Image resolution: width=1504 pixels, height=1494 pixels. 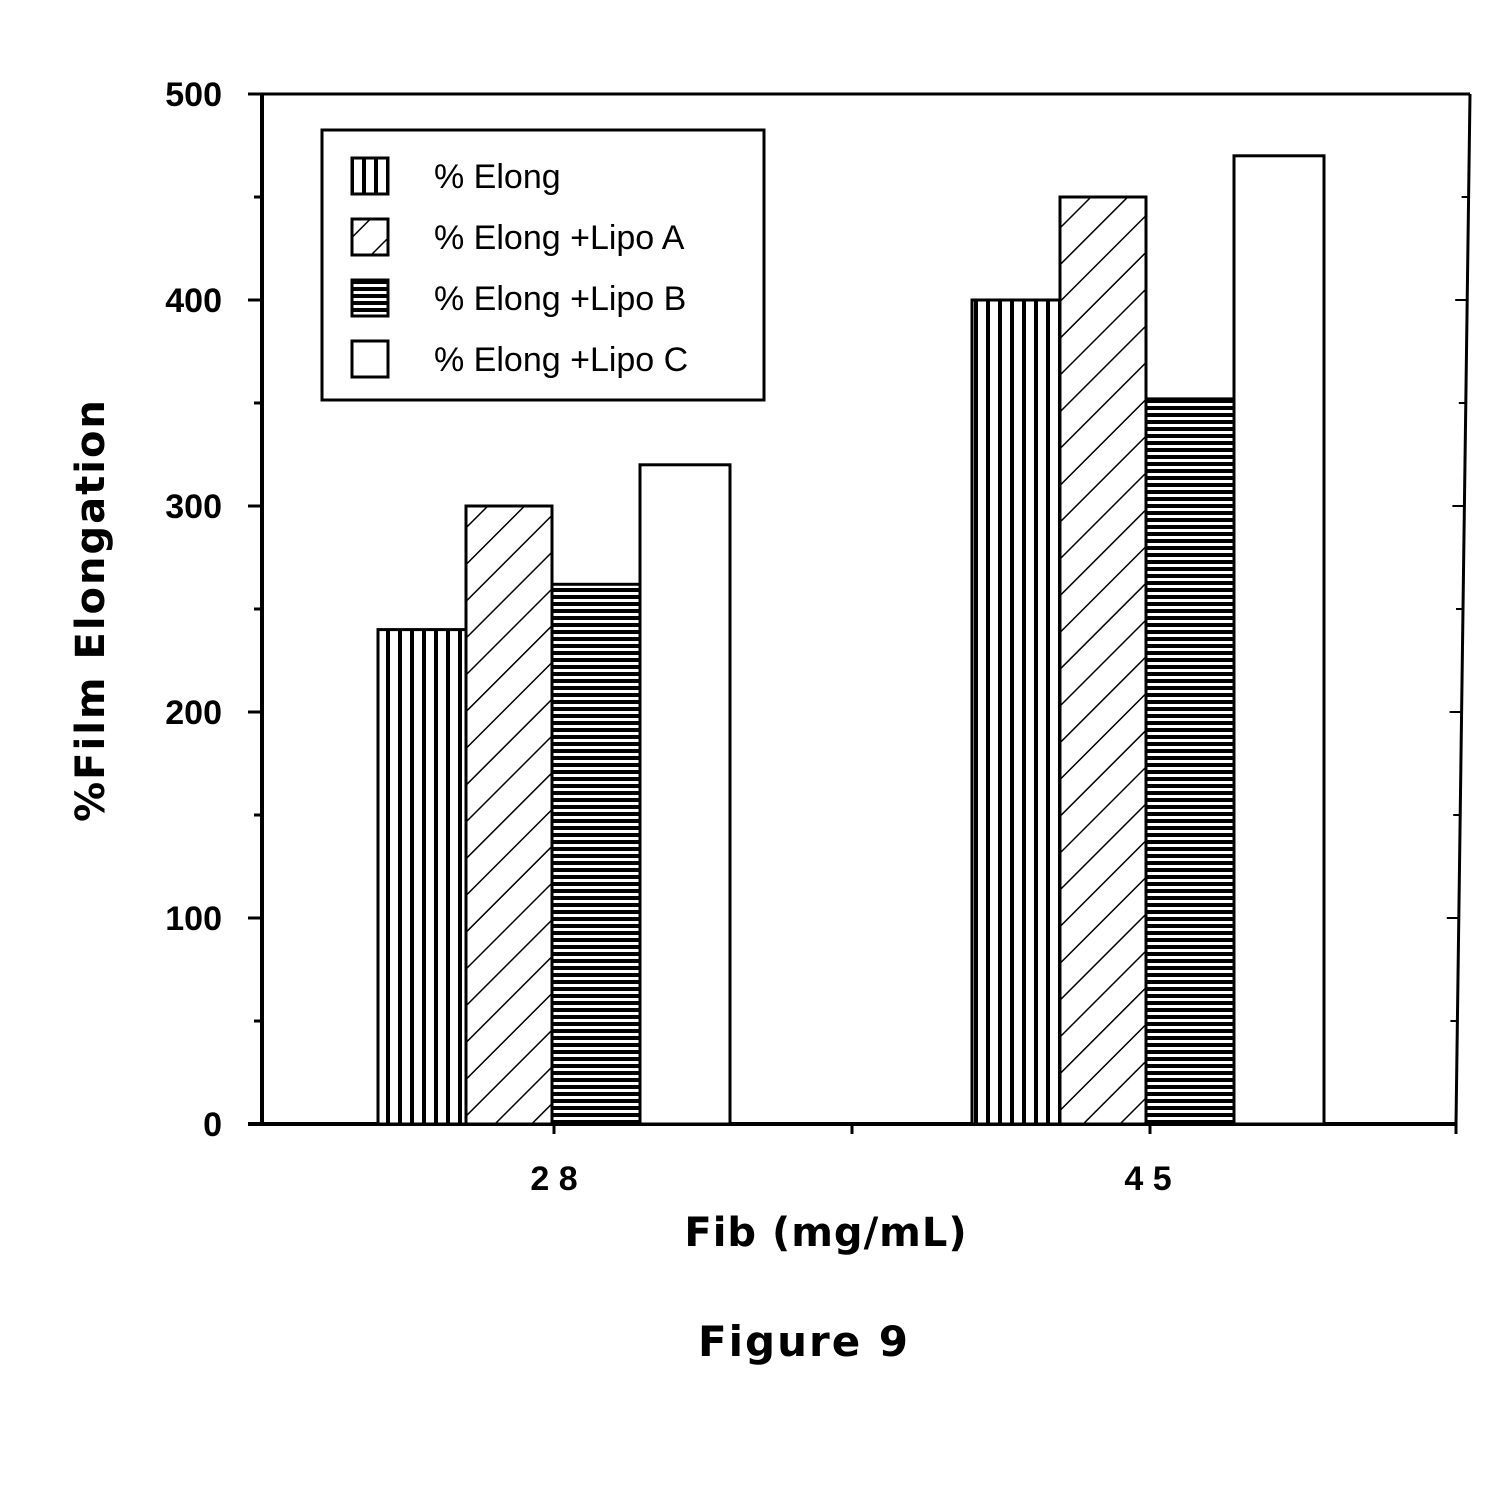 I want to click on x-tick-label: 4 5, so click(x=1147, y=1179).